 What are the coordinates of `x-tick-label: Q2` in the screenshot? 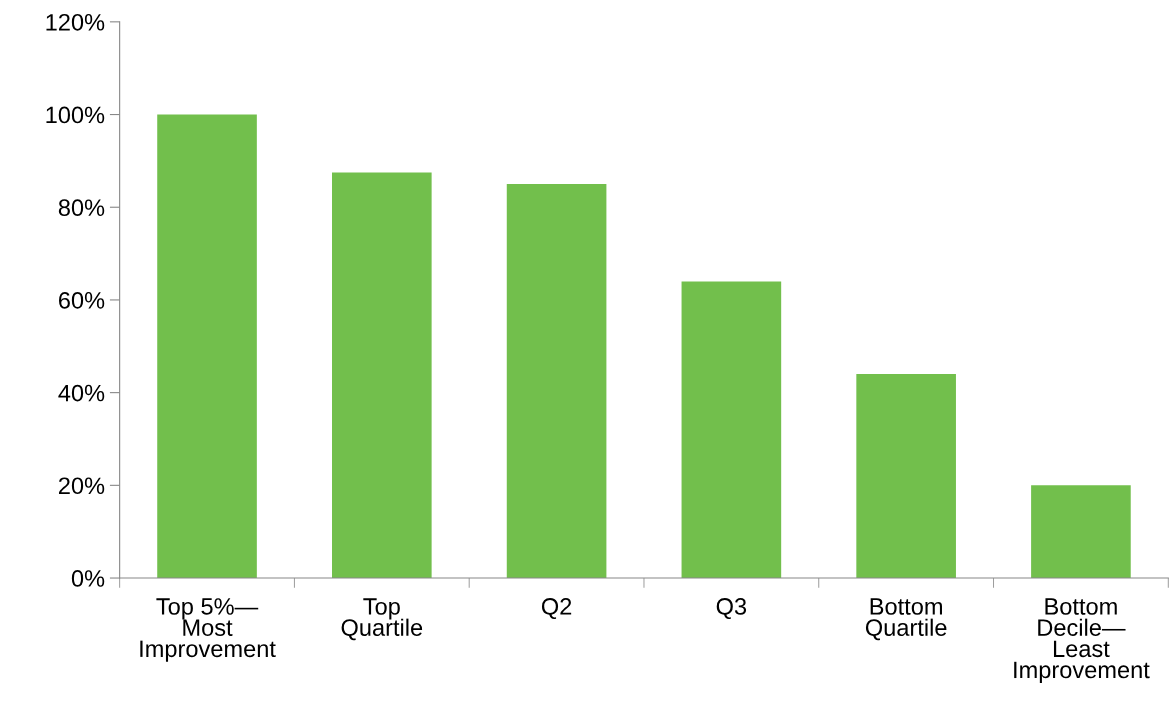 It's located at (556, 609).